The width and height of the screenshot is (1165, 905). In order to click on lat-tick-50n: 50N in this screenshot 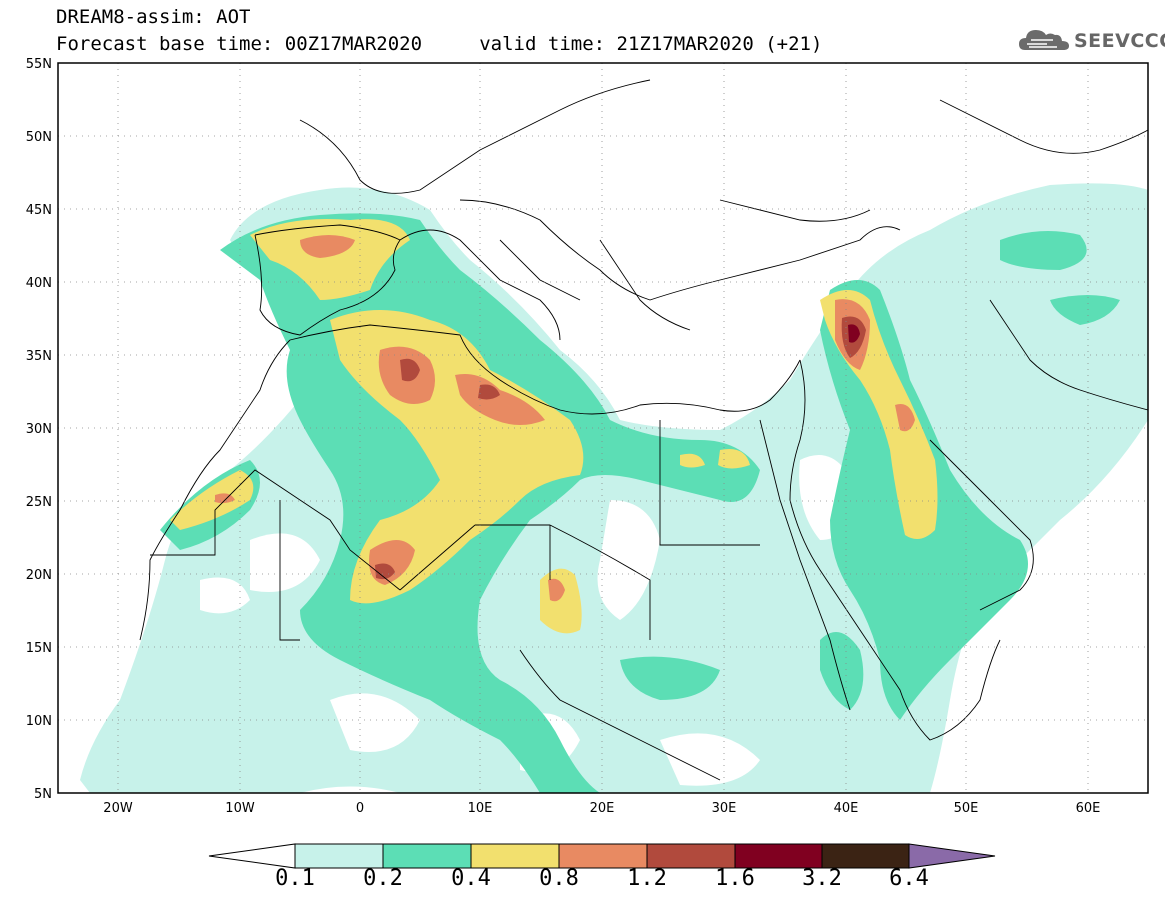, I will do `click(39, 137)`.